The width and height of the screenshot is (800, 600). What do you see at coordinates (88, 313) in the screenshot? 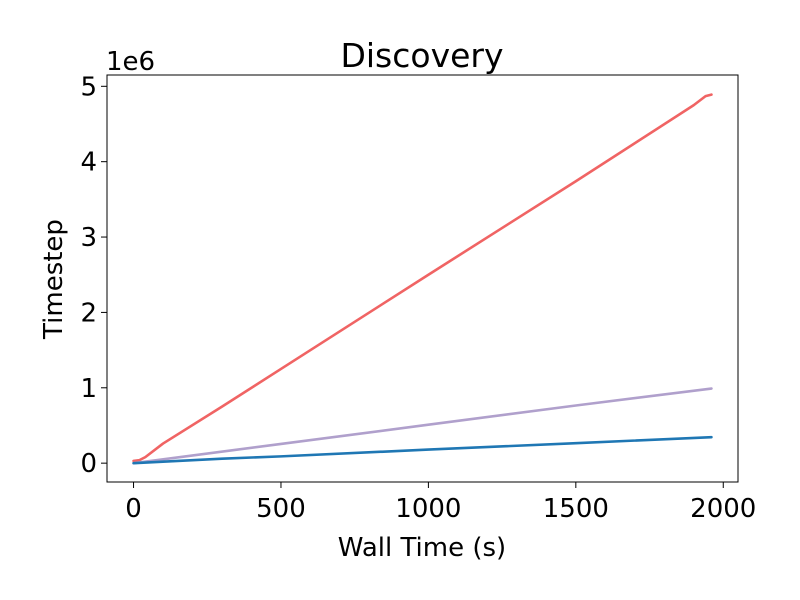
I see `y-tick-label: 2` at bounding box center [88, 313].